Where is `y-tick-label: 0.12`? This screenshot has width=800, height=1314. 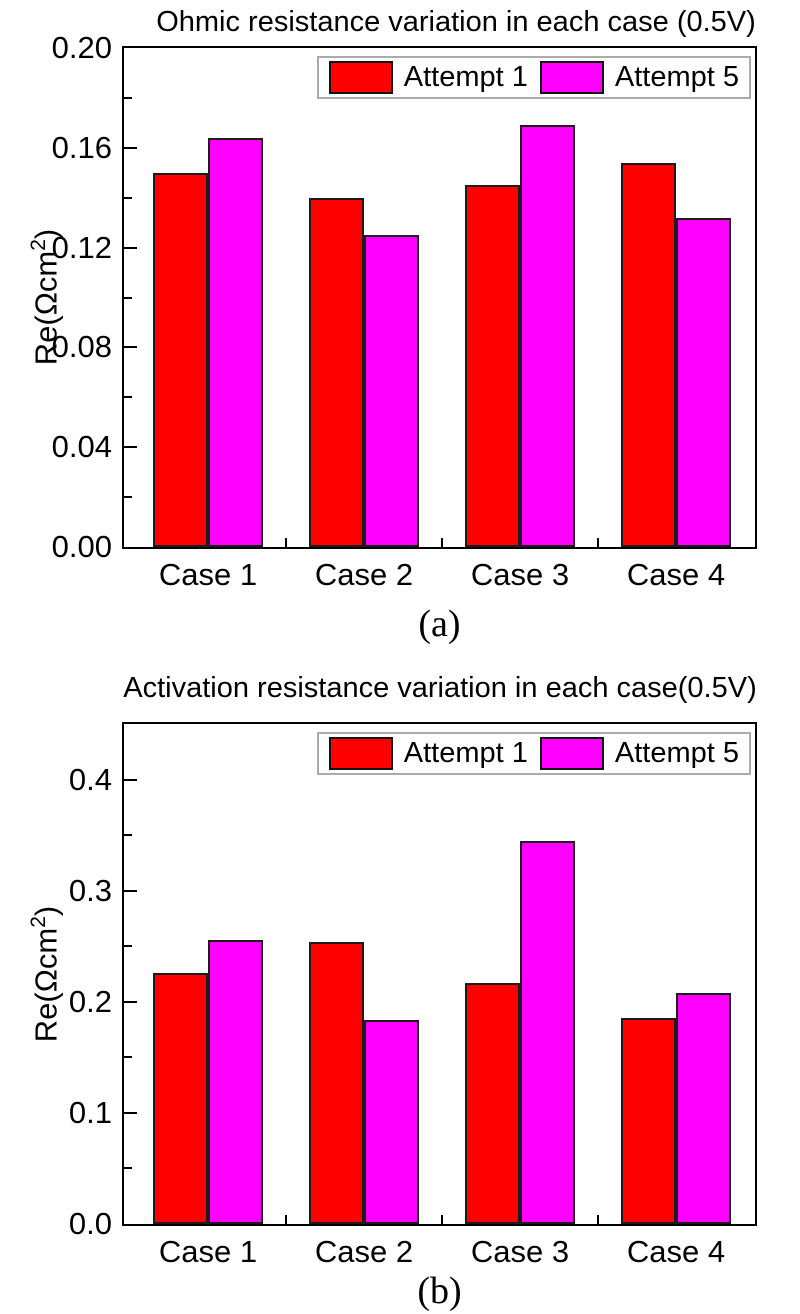 y-tick-label: 0.12 is located at coordinates (81, 247).